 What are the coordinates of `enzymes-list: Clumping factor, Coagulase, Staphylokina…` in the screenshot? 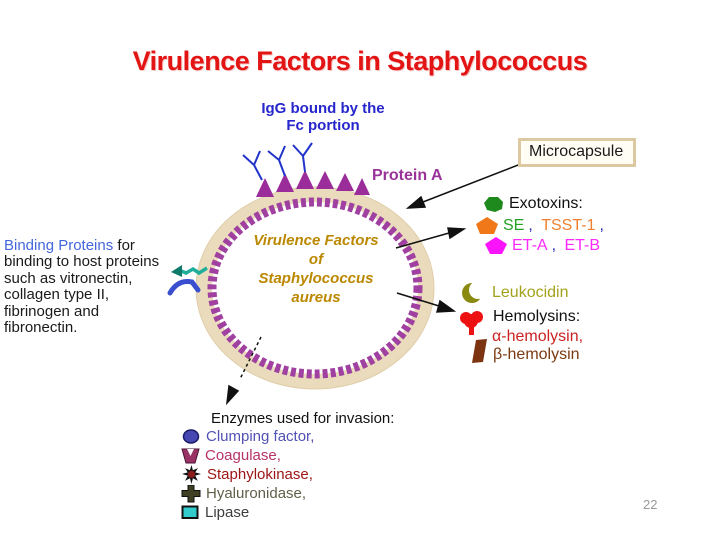 It's located at (247, 474).